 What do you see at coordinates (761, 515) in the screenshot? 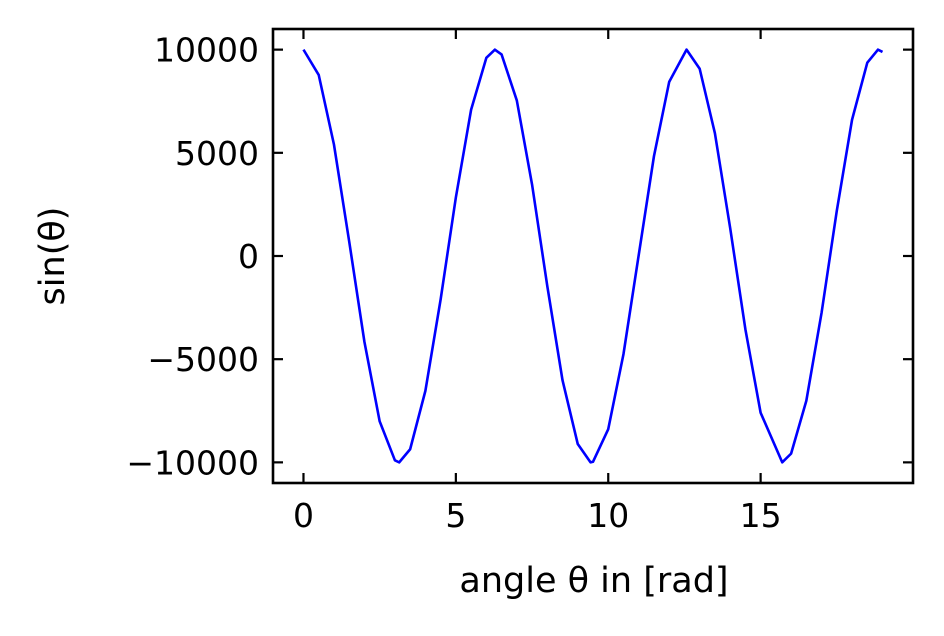
I see `x-tick-label: 15` at bounding box center [761, 515].